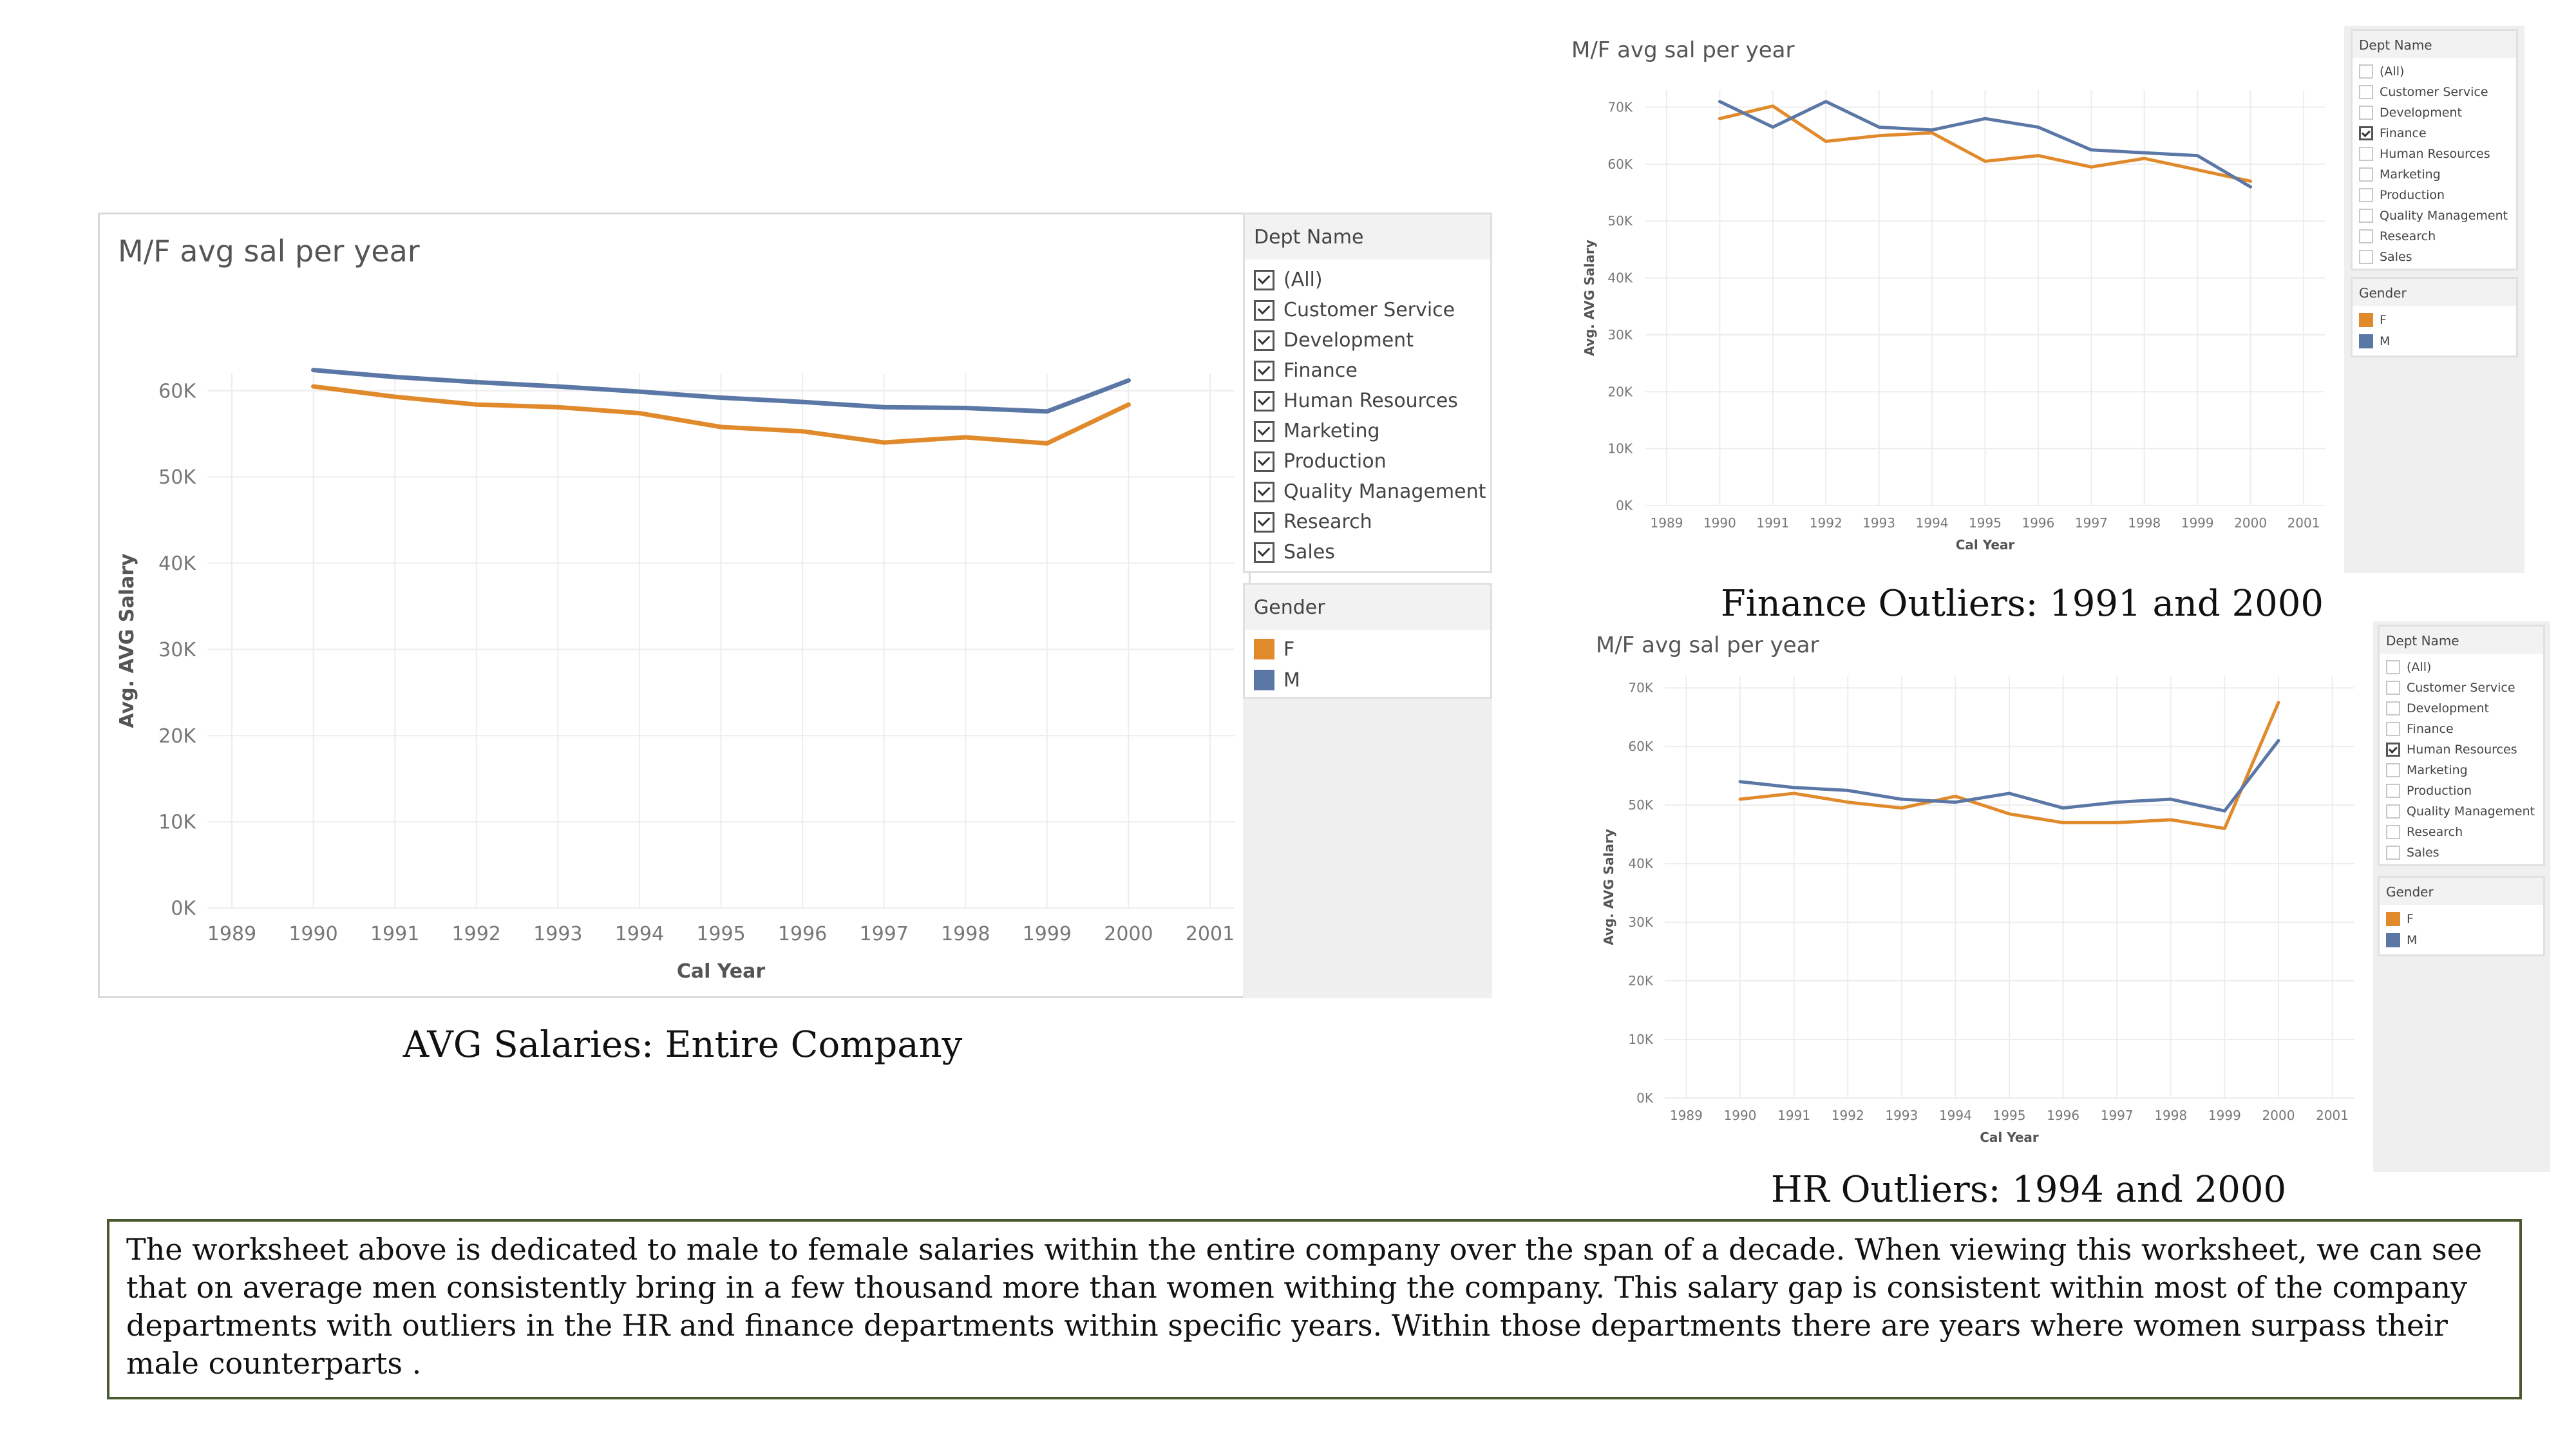 This screenshot has height=1449, width=2576. What do you see at coordinates (2250, 523) in the screenshot?
I see `x-tick-label: 2000` at bounding box center [2250, 523].